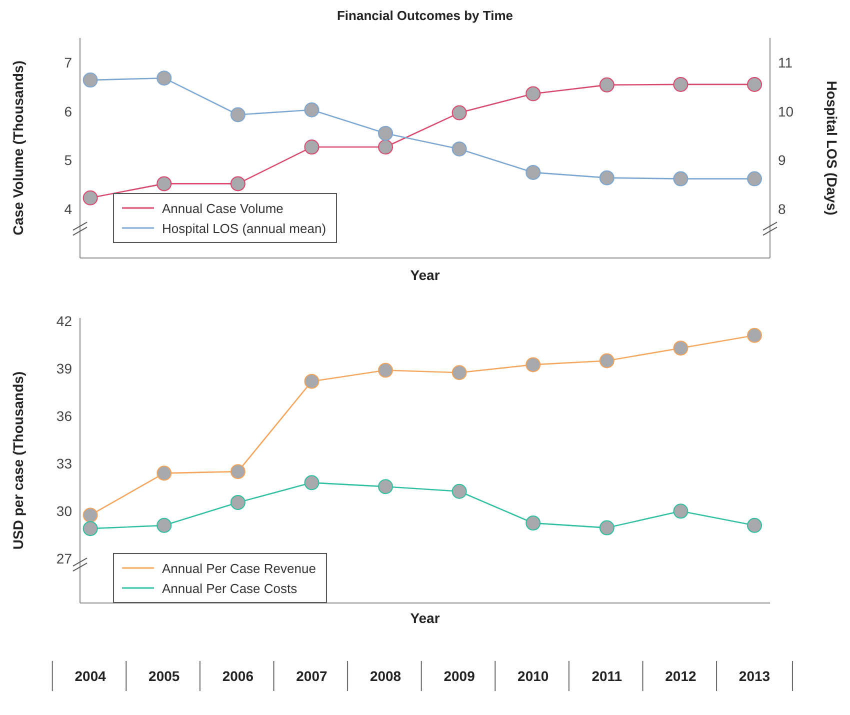 This screenshot has height=715, width=850. I want to click on y-tick-label: 6, so click(68, 111).